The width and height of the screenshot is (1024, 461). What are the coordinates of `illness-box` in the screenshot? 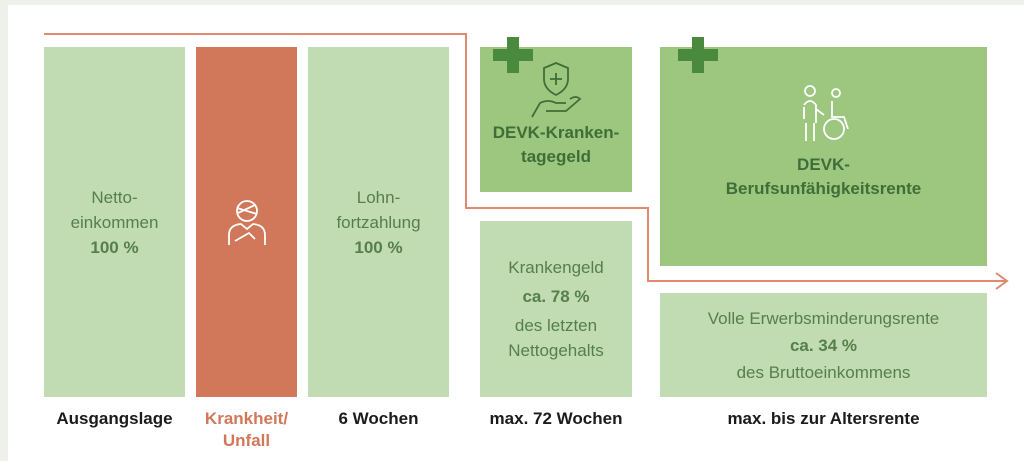 It's located at (246, 222).